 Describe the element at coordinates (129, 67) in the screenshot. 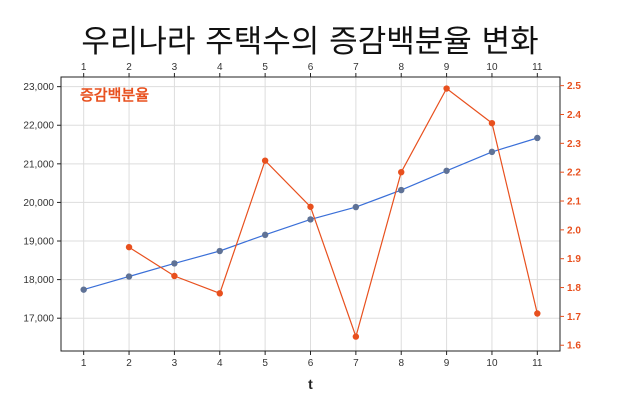

I see `x-tick-label-top: 2` at that location.